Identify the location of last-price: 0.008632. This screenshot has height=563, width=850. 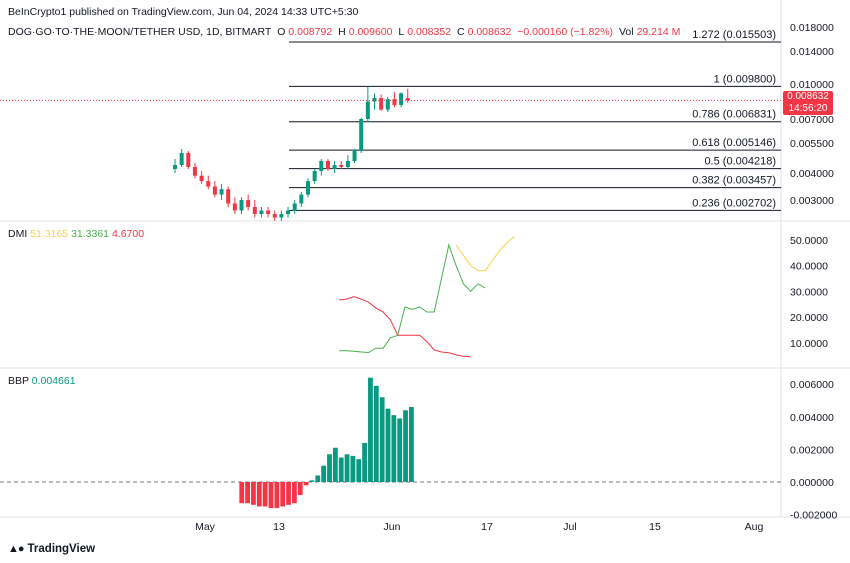
(808, 96).